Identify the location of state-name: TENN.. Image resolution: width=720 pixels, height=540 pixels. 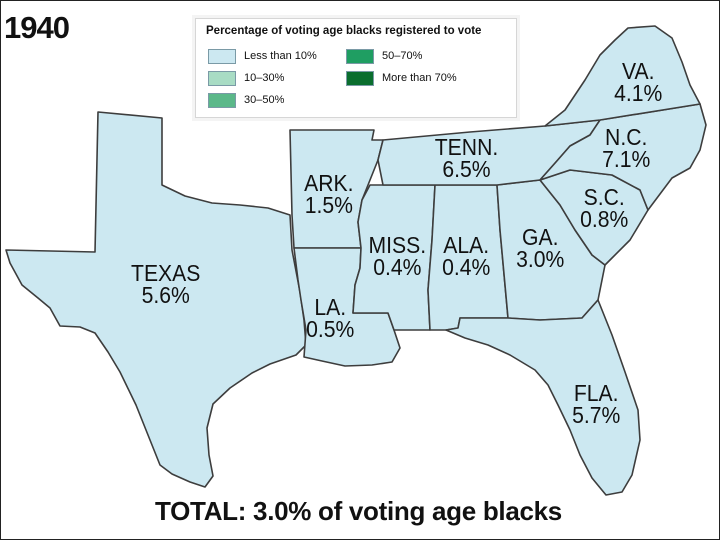
(466, 147).